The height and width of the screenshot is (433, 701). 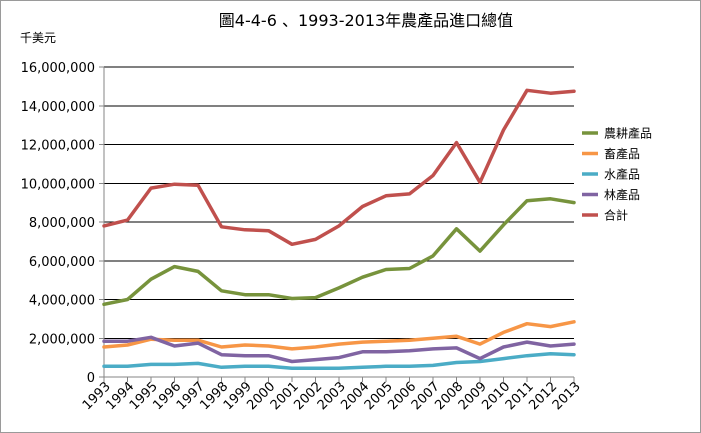 I want to click on y-tick-label: 12,000,000, so click(x=58, y=146).